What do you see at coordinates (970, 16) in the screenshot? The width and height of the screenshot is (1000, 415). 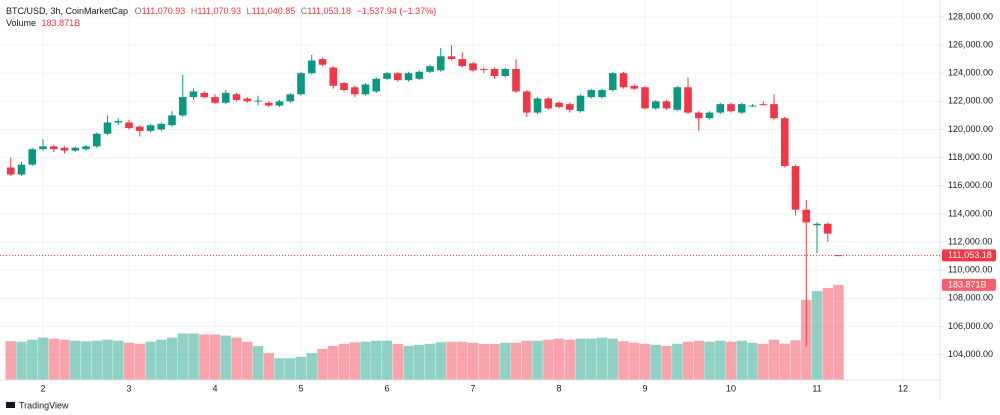 I see `y-tick-label: 128,000.00` at bounding box center [970, 16].